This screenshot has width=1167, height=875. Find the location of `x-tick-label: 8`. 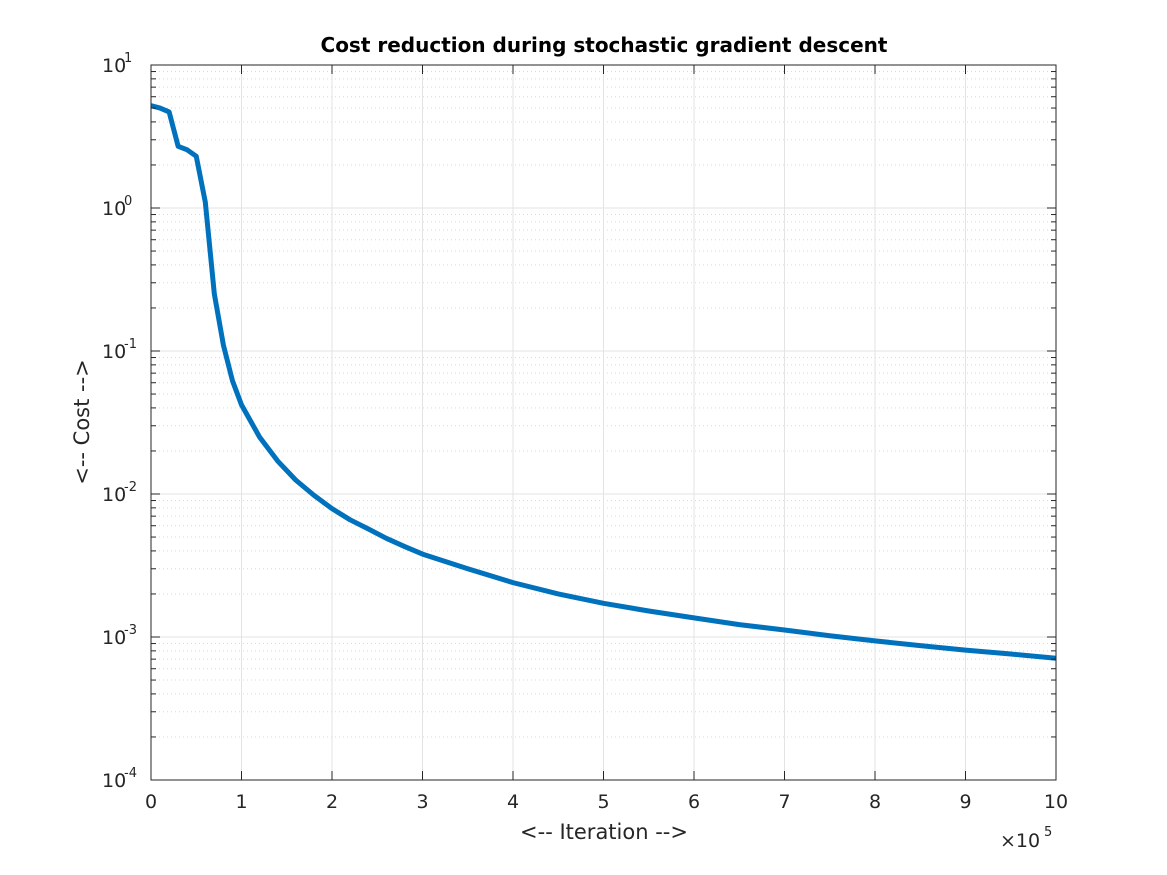

x-tick-label: 8 is located at coordinates (875, 802).